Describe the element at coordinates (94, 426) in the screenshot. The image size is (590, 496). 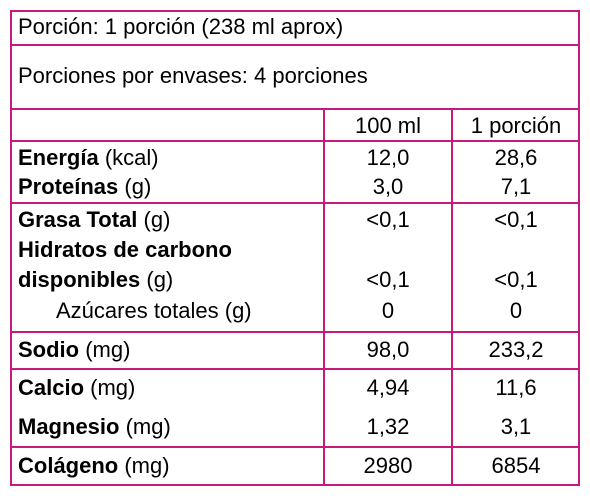
I see `row-label-magnesio: Magnesio (mg)` at that location.